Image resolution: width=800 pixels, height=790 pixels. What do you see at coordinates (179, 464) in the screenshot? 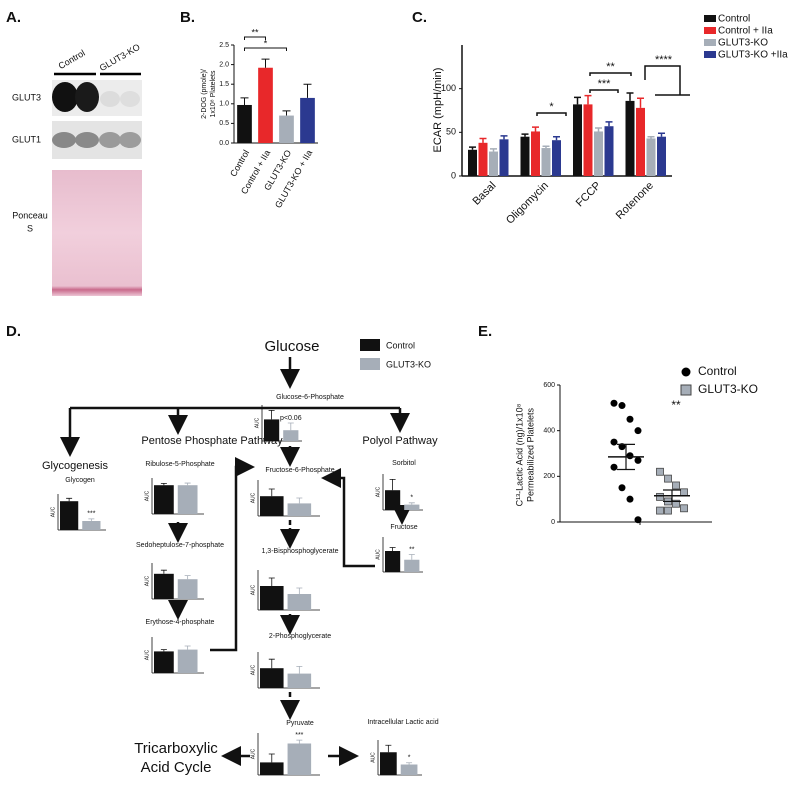
I see `mini-title: Ribulose-5-Phosphate` at bounding box center [179, 464].